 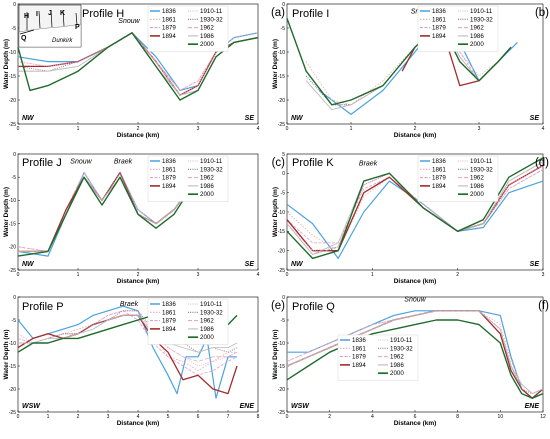 What do you see at coordinates (31, 406) in the screenshot?
I see `direction-left-label: WSW` at bounding box center [31, 406].